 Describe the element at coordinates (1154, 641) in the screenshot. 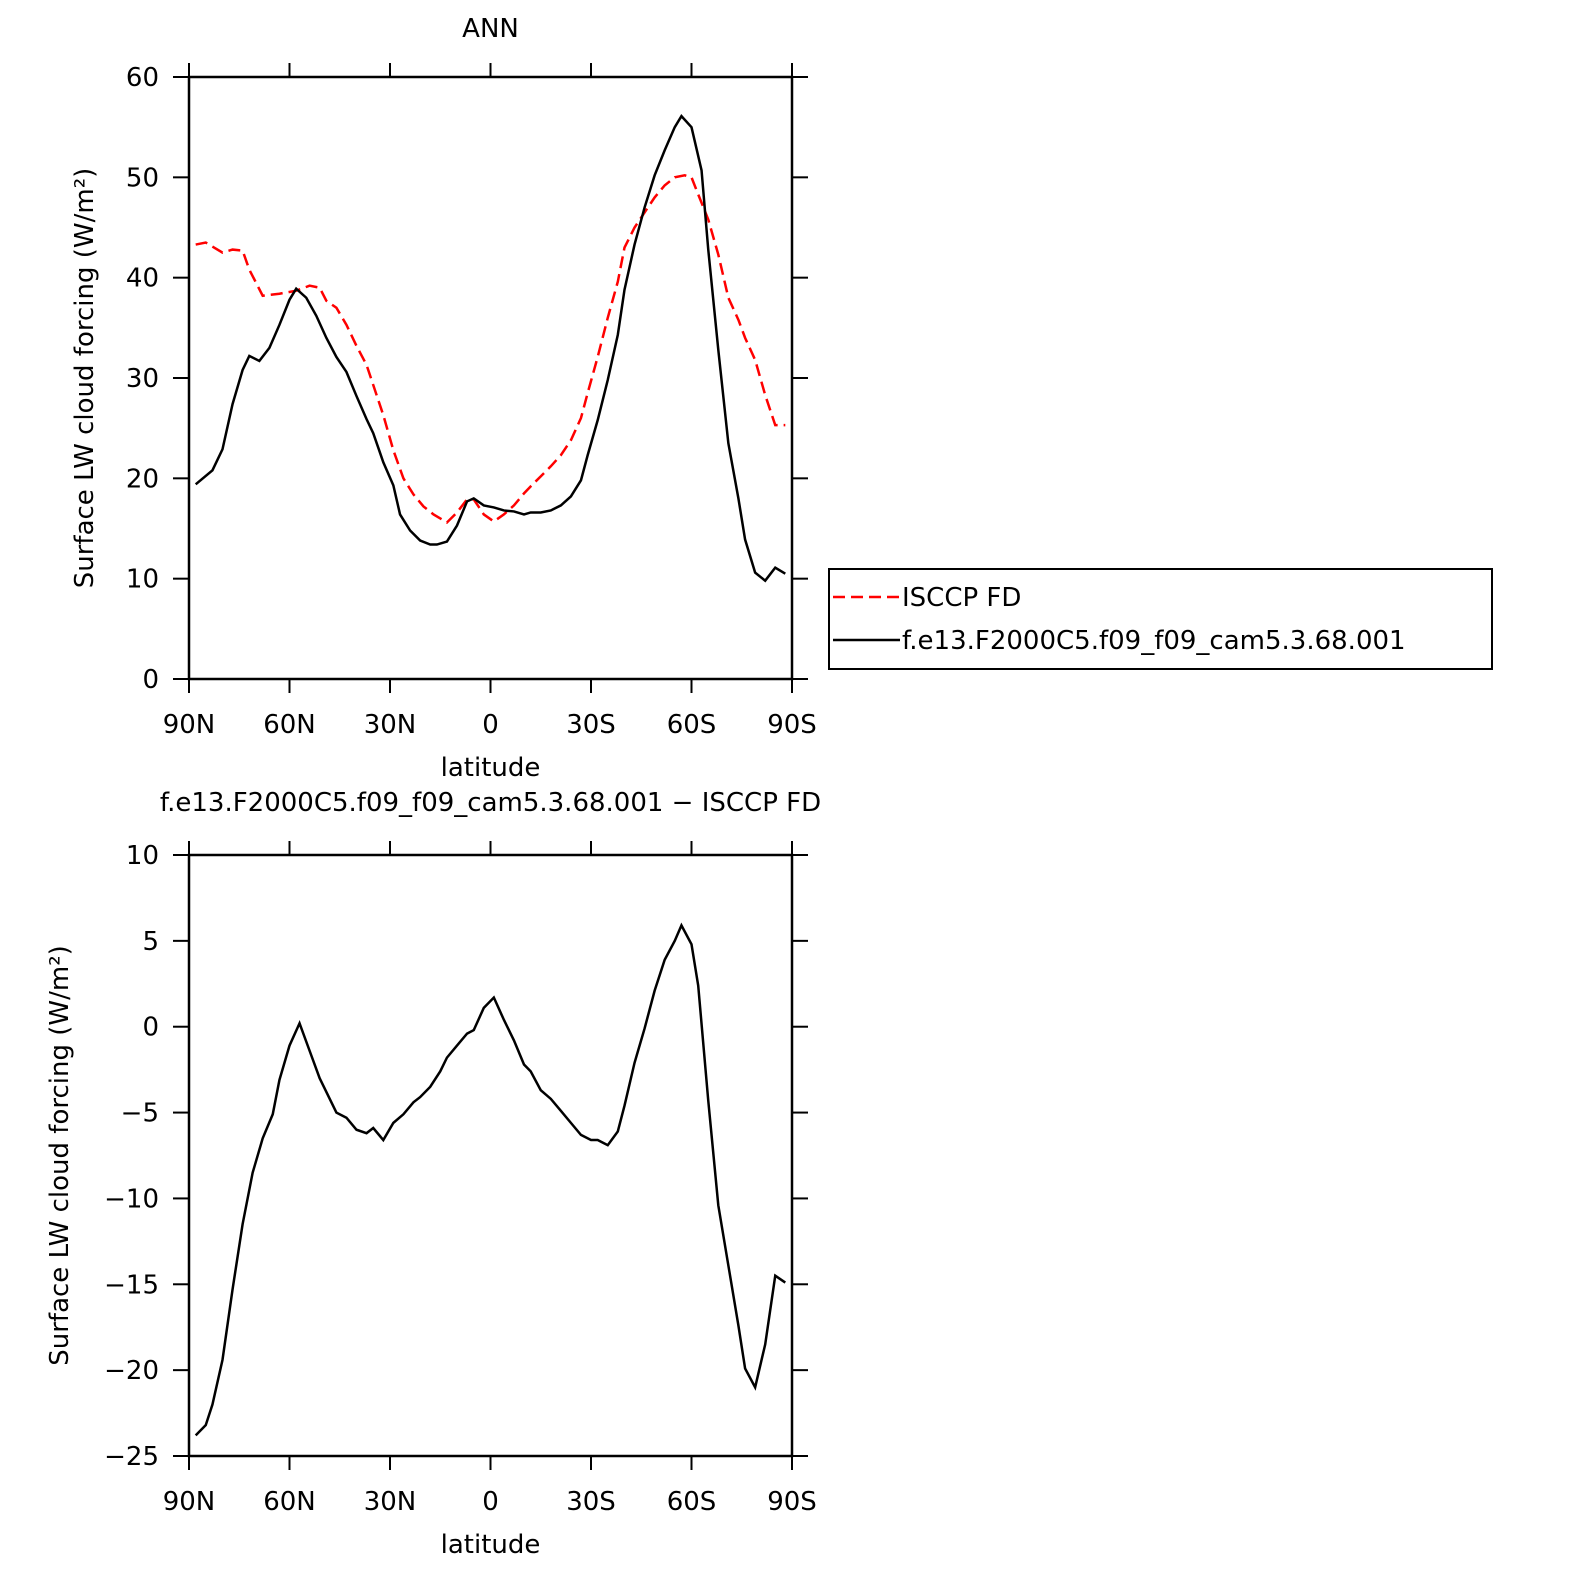

I see `legend-label: f.e13.F2000C5.f09_f09_cam5.3.68.001` at that location.